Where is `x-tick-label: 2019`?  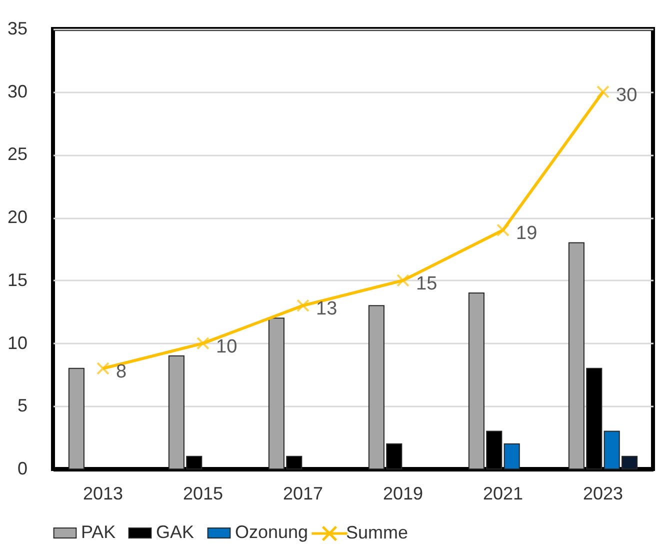 x-tick-label: 2019 is located at coordinates (403, 494).